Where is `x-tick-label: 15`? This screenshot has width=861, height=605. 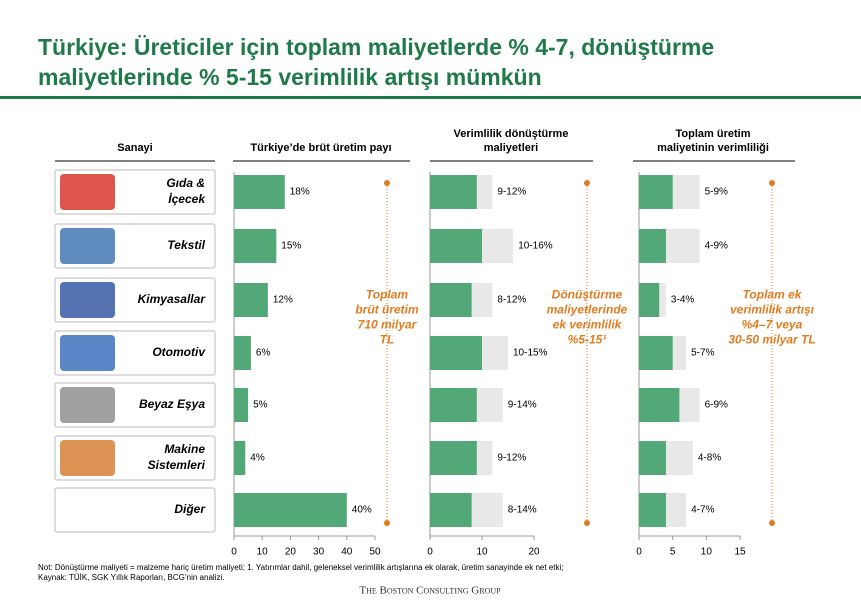 x-tick-label: 15 is located at coordinates (740, 552).